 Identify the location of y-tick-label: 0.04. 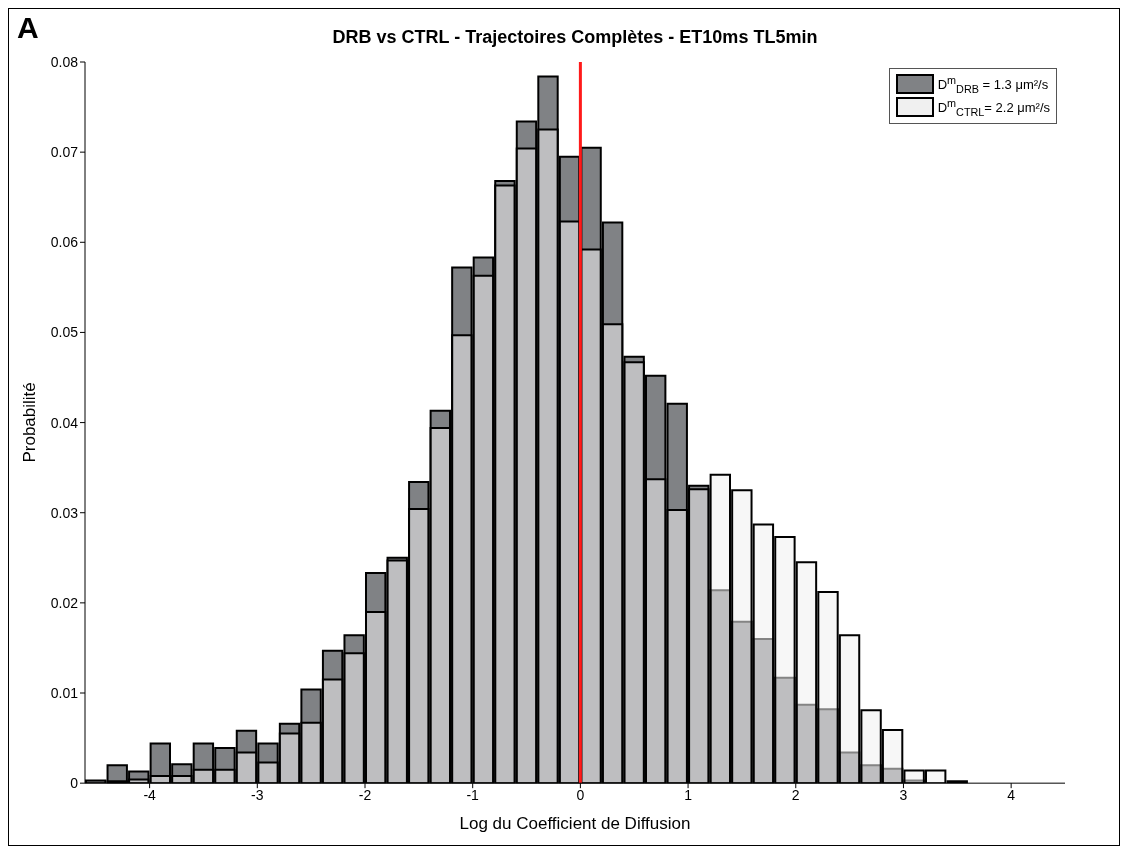
(64, 422).